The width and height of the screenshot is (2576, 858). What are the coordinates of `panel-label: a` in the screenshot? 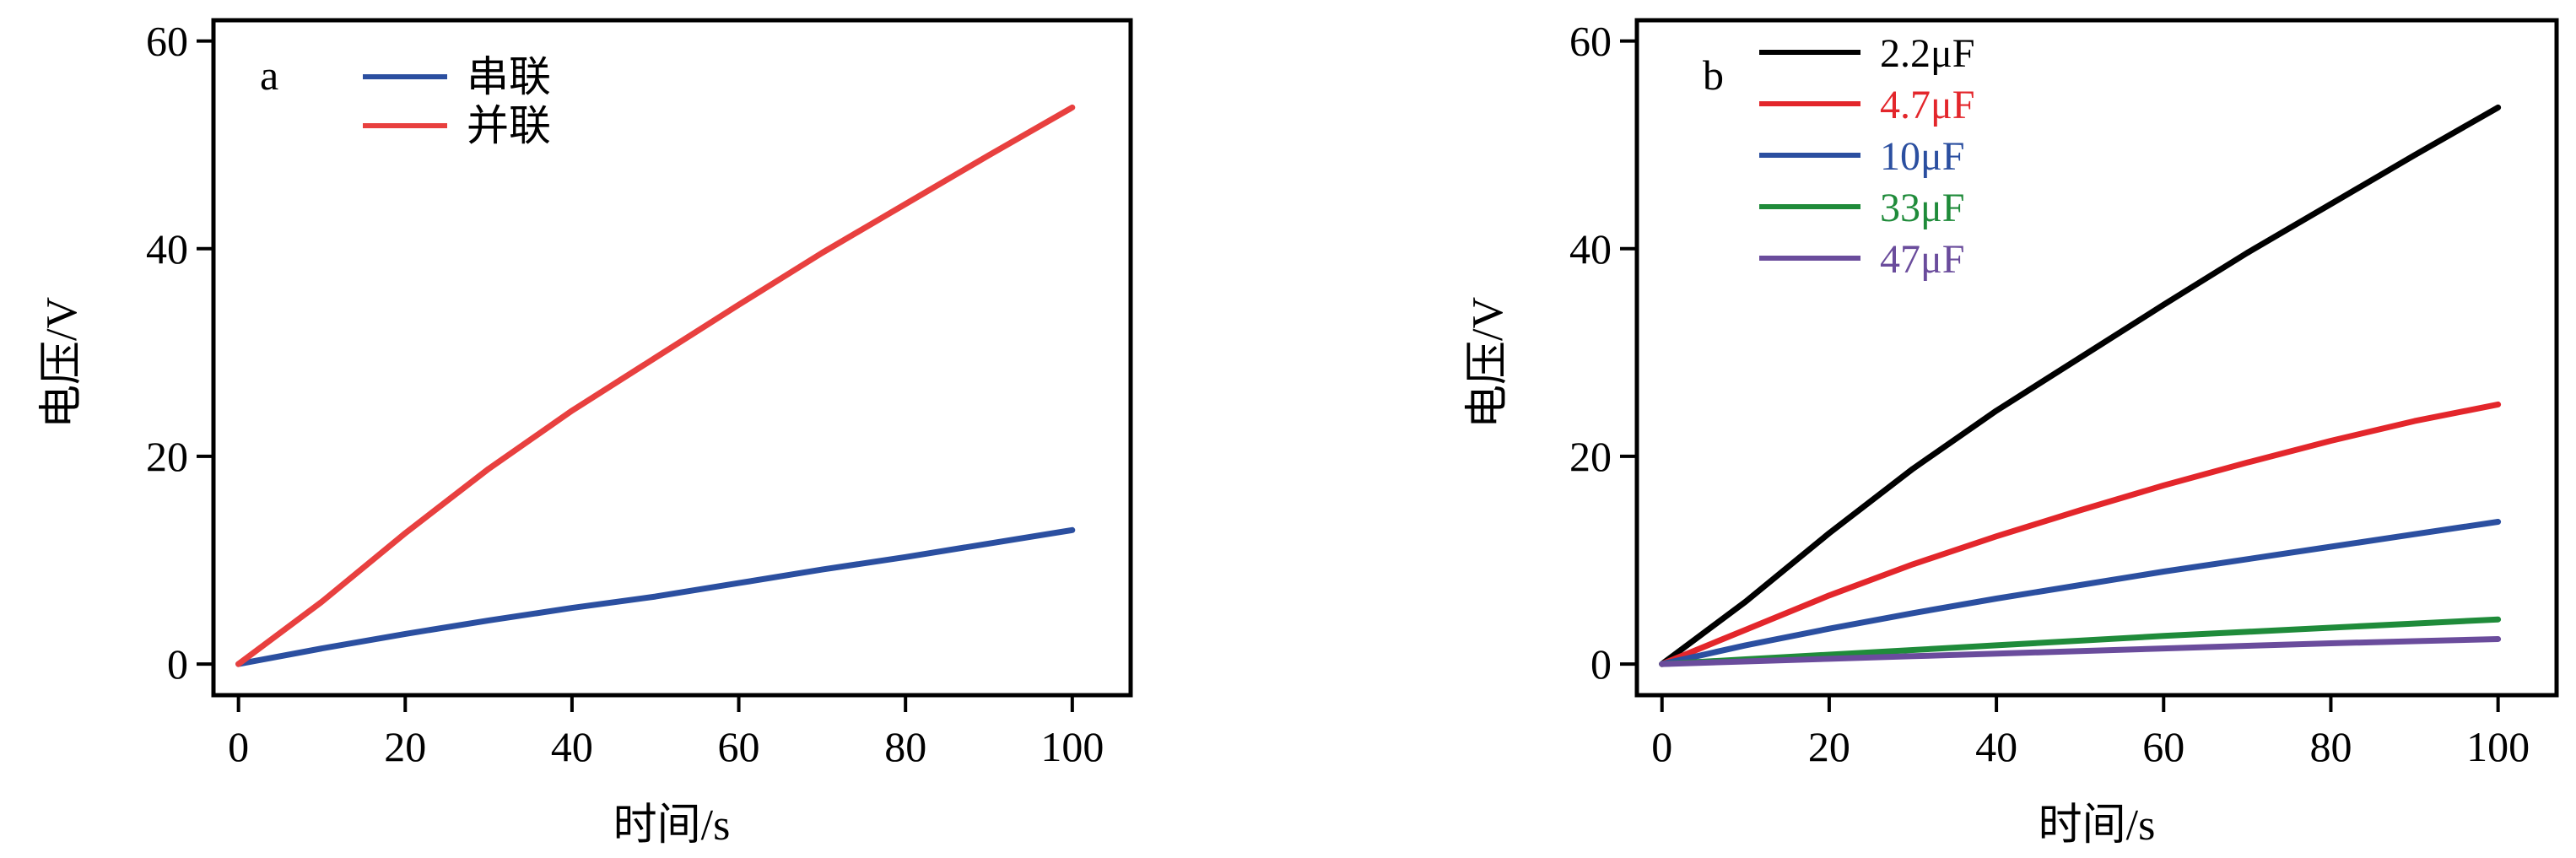 It's located at (269, 75).